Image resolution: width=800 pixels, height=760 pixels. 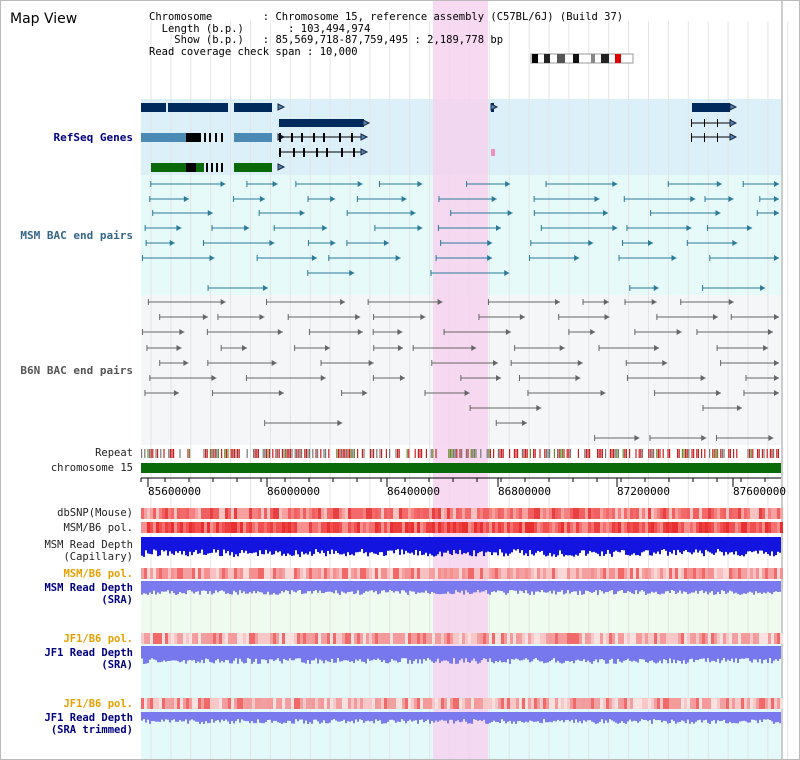 I want to click on axis-tick-label: 86000000, so click(x=293, y=491).